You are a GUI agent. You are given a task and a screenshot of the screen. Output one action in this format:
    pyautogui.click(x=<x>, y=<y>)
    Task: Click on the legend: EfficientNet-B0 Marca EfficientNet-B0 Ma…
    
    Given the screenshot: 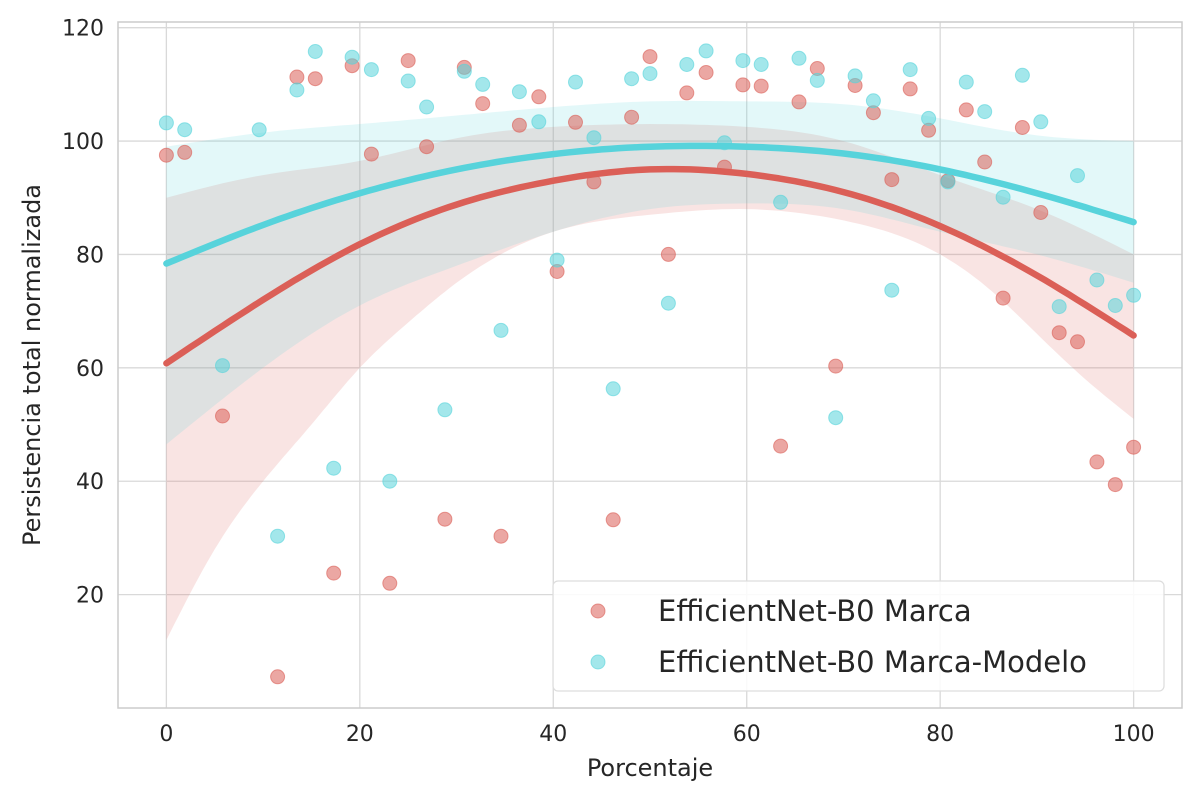 What is the action you would take?
    pyautogui.click(x=858, y=636)
    